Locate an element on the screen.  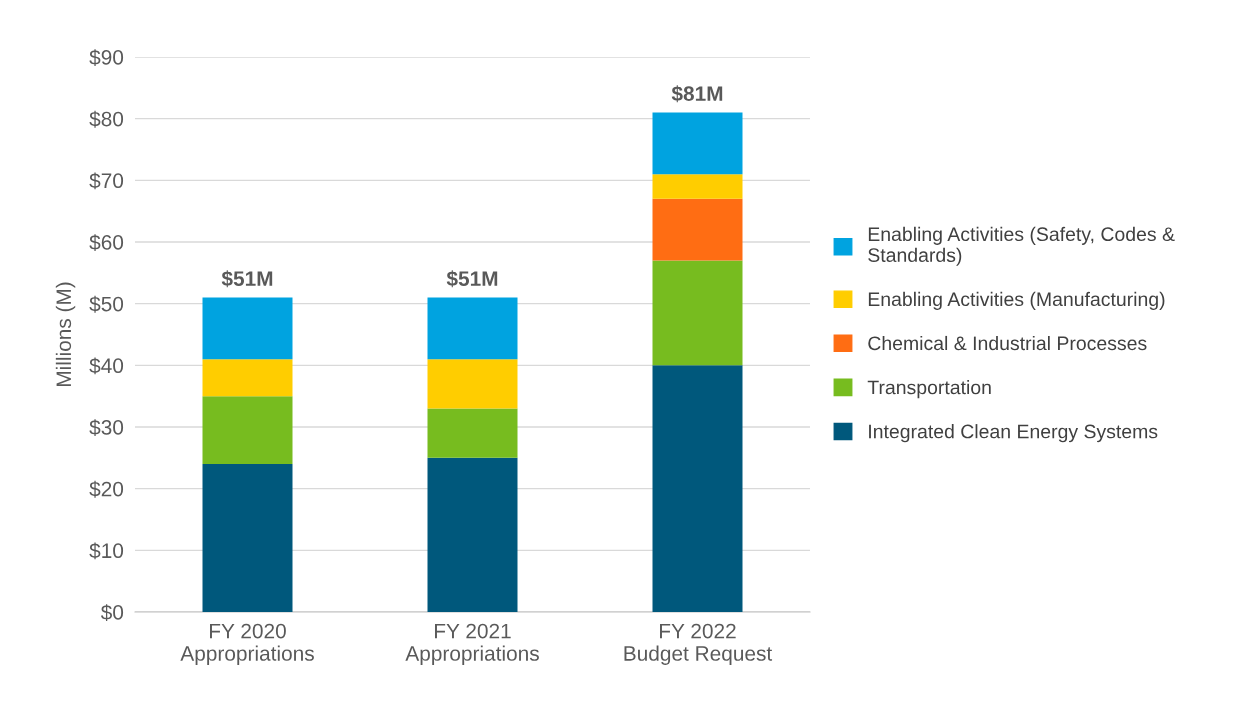
y-tick-label: $80 is located at coordinates (106, 119).